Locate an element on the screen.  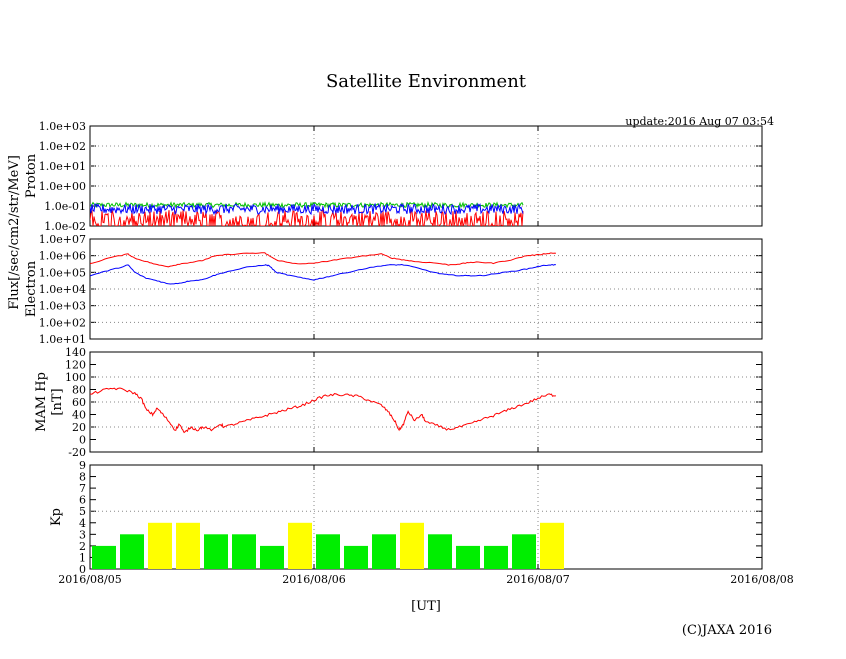
y-tick-label: 80 is located at coordinates (79, 390).